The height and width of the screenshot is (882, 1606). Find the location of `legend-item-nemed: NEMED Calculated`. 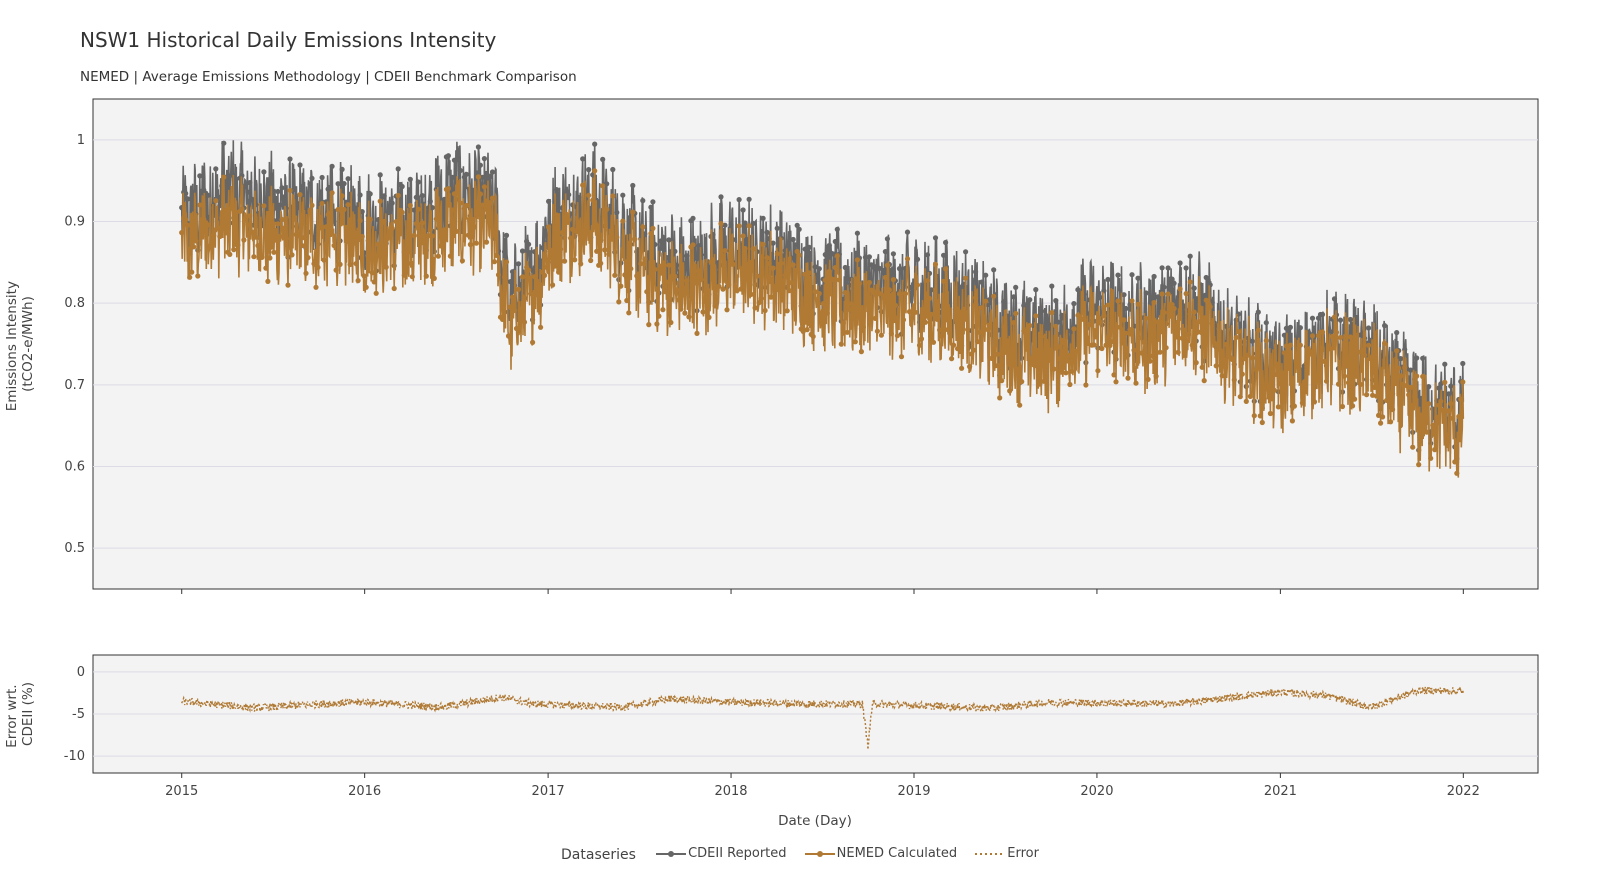

legend-item-nemed: NEMED Calculated is located at coordinates (880, 853).